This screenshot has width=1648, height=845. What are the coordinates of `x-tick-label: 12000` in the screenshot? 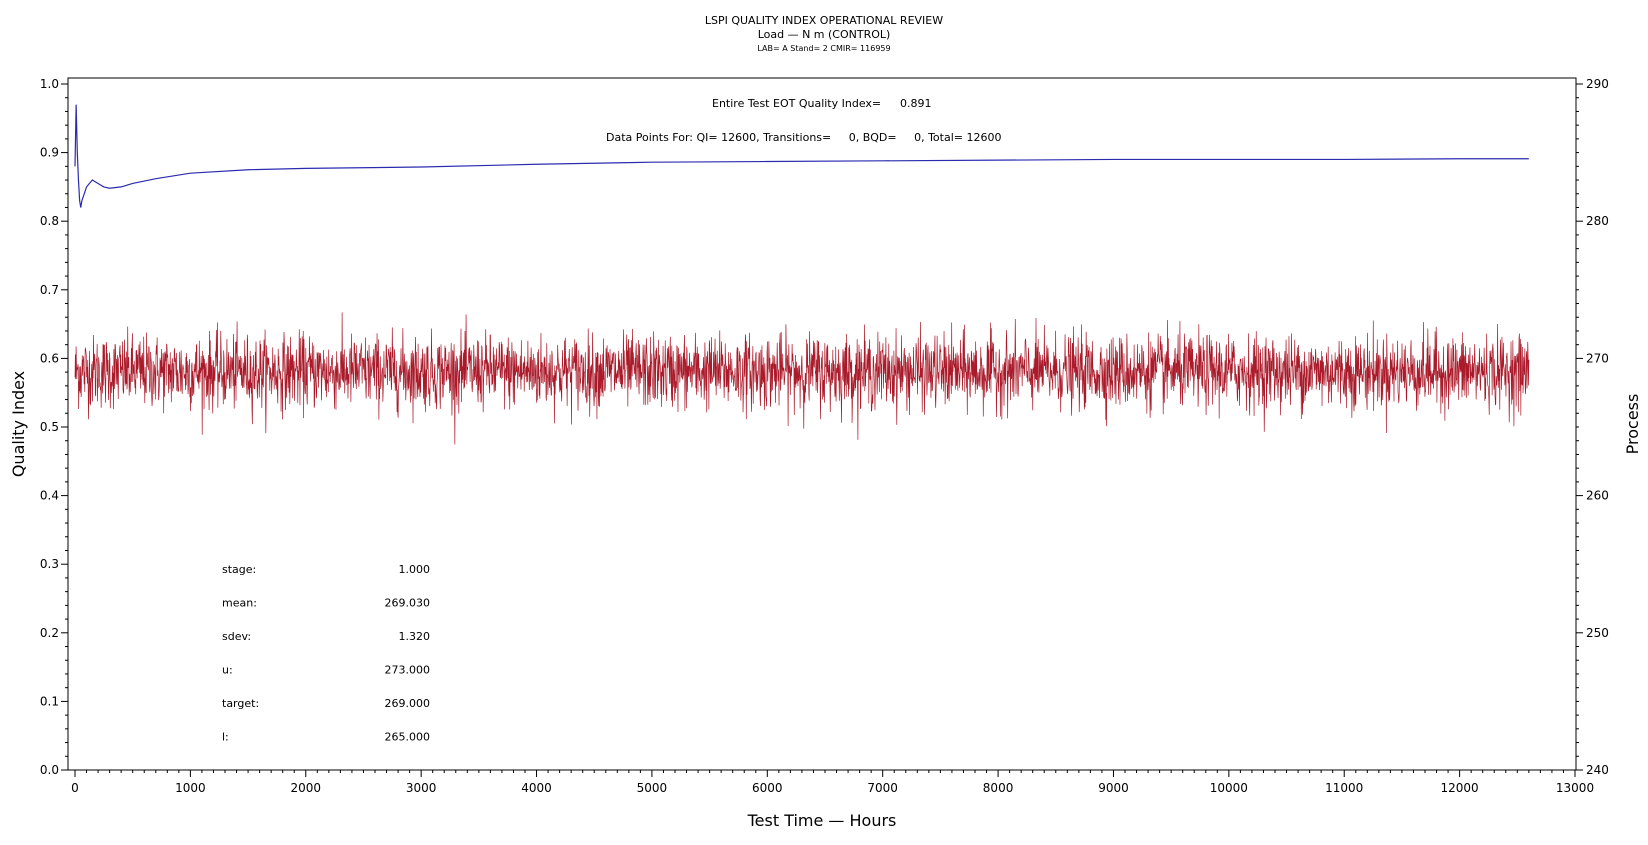 It's located at (1460, 788).